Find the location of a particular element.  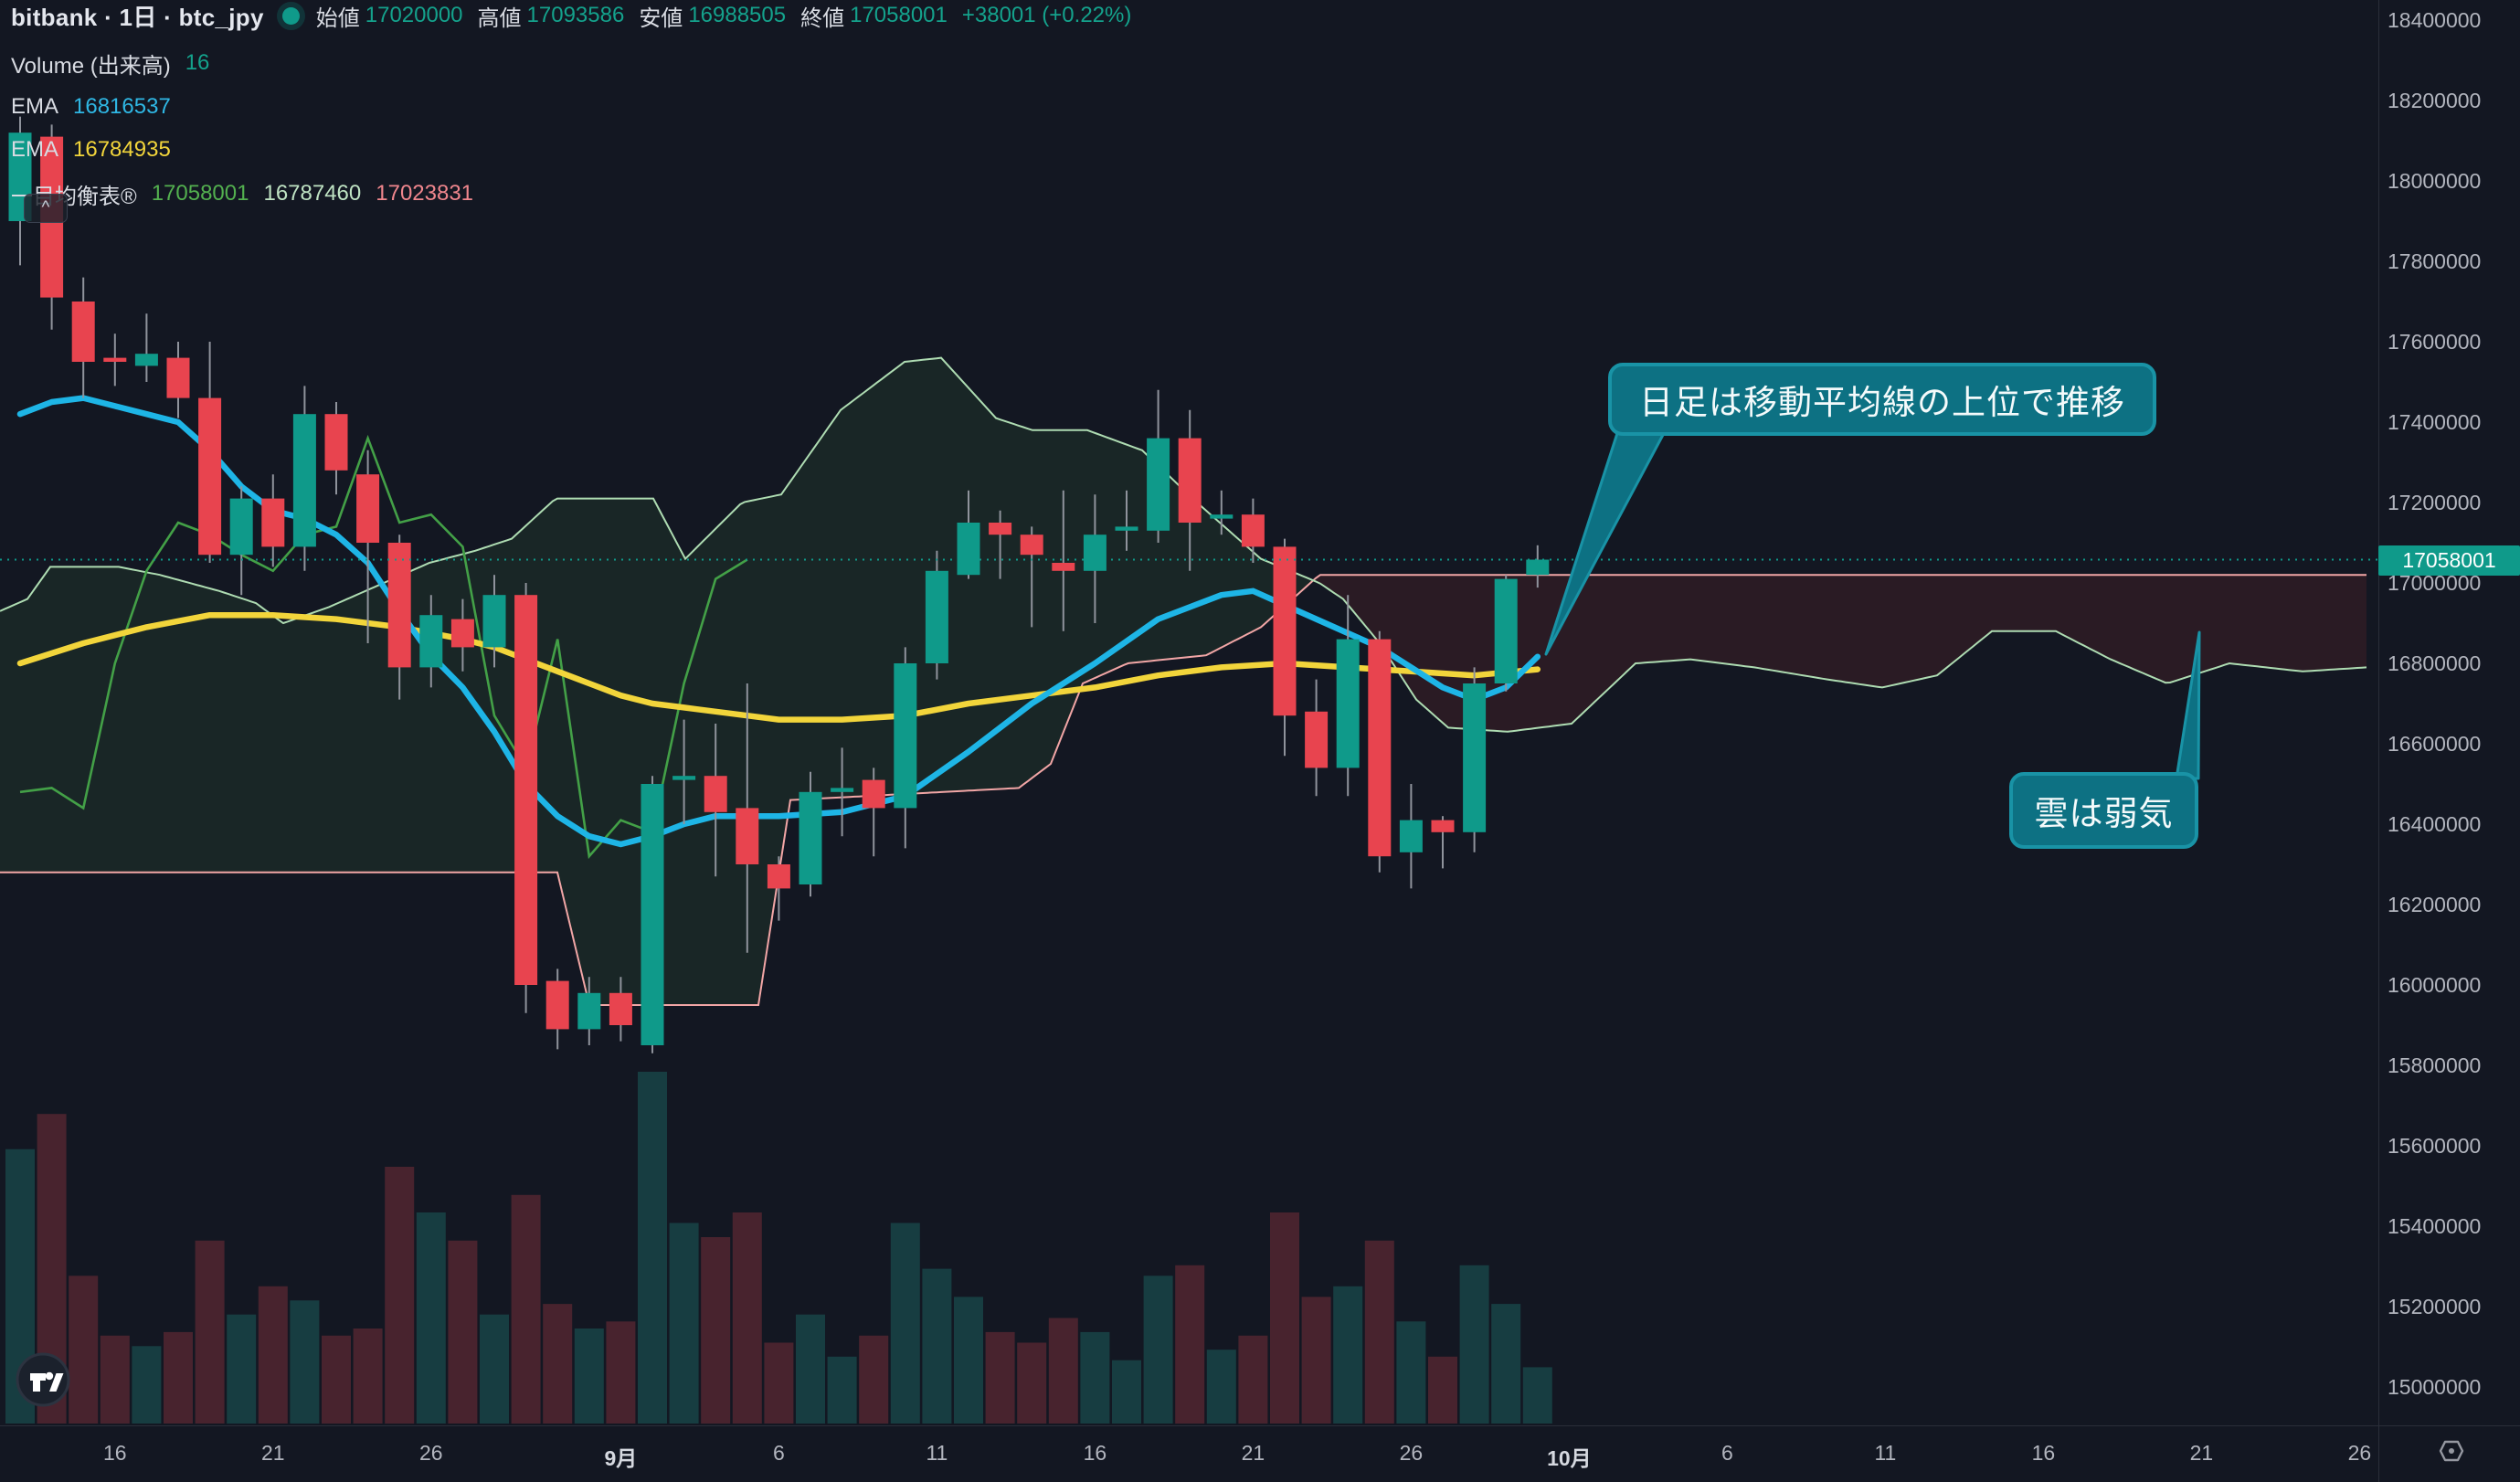

high-value: 17093586 is located at coordinates (576, 15).